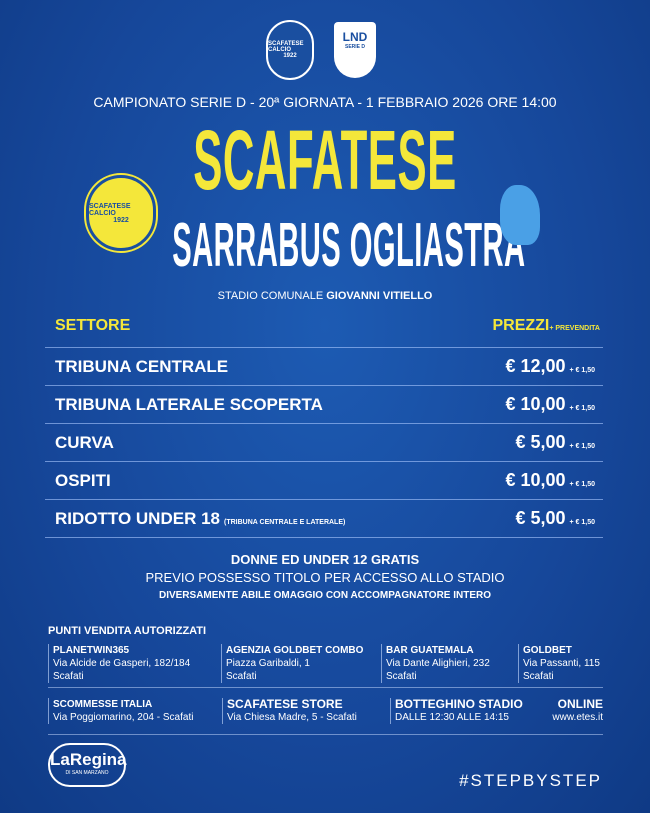 This screenshot has height=813, width=650. I want to click on lnd-logo: LND SERIE D, so click(355, 50).